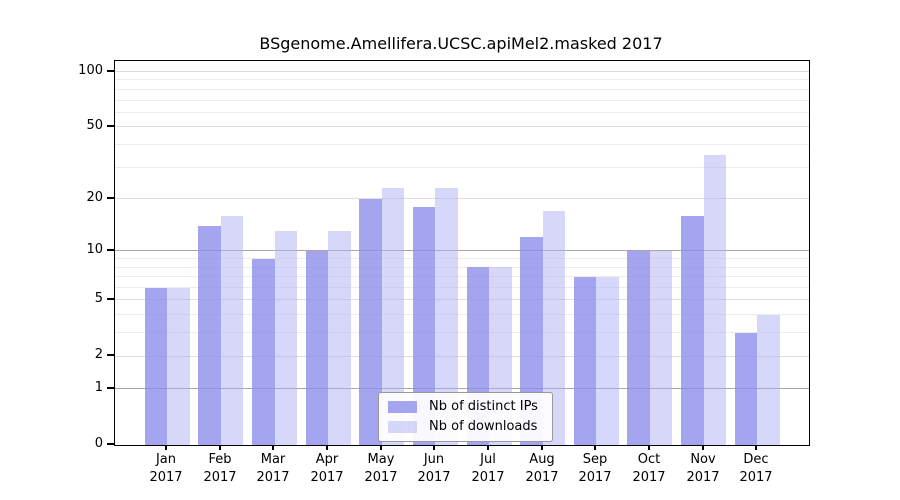 This screenshot has width=900, height=500. Describe the element at coordinates (756, 469) in the screenshot. I see `x-ticklabel-dec: Dec 2017` at that location.